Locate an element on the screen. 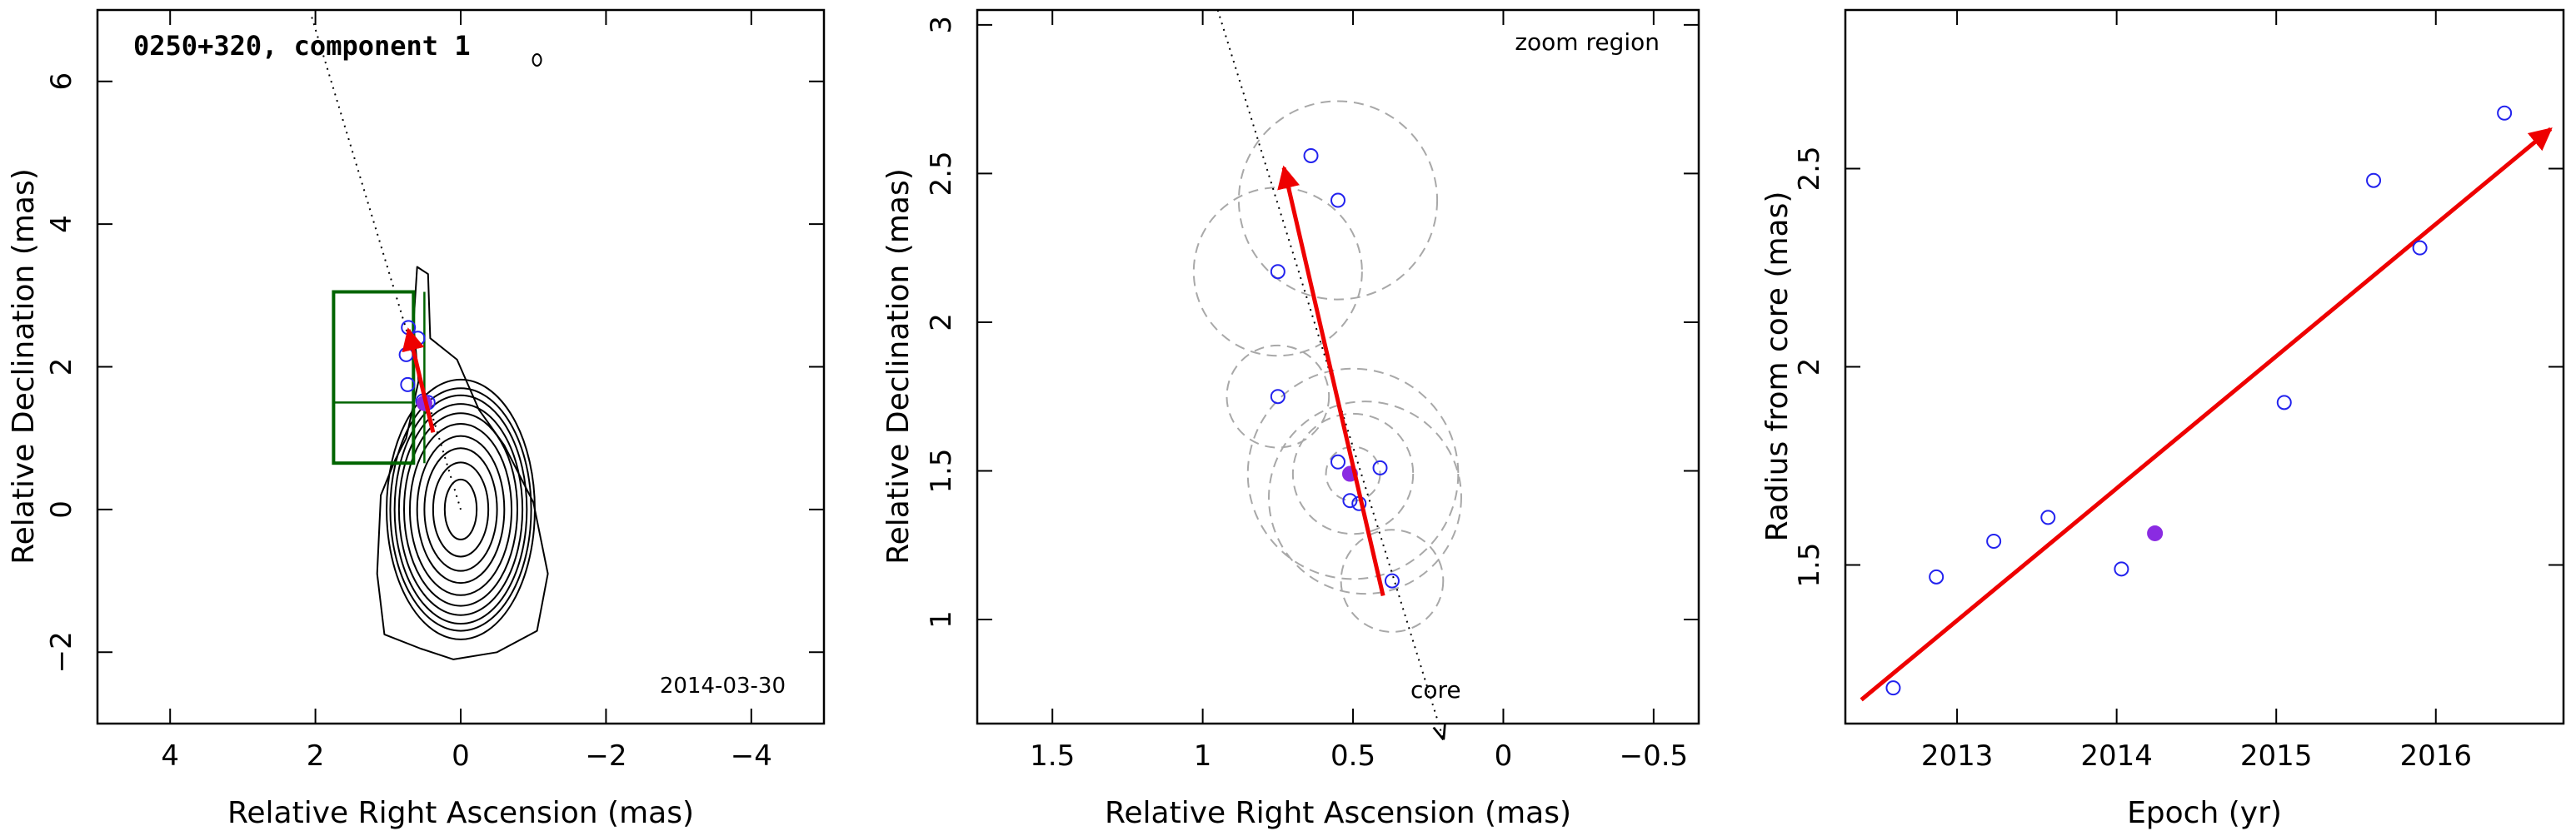  panel-1-plot-area is located at coordinates (430, 338).